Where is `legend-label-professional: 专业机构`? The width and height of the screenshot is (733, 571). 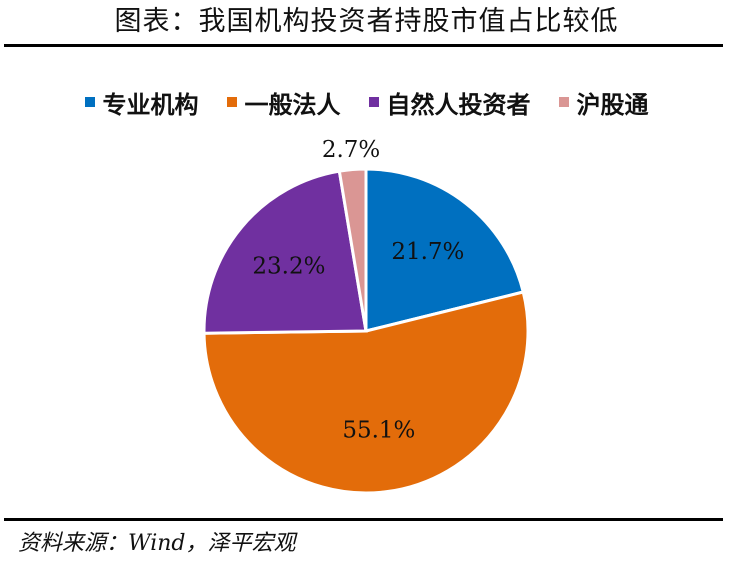
legend-label-professional: 专业机构 is located at coordinates (150, 104).